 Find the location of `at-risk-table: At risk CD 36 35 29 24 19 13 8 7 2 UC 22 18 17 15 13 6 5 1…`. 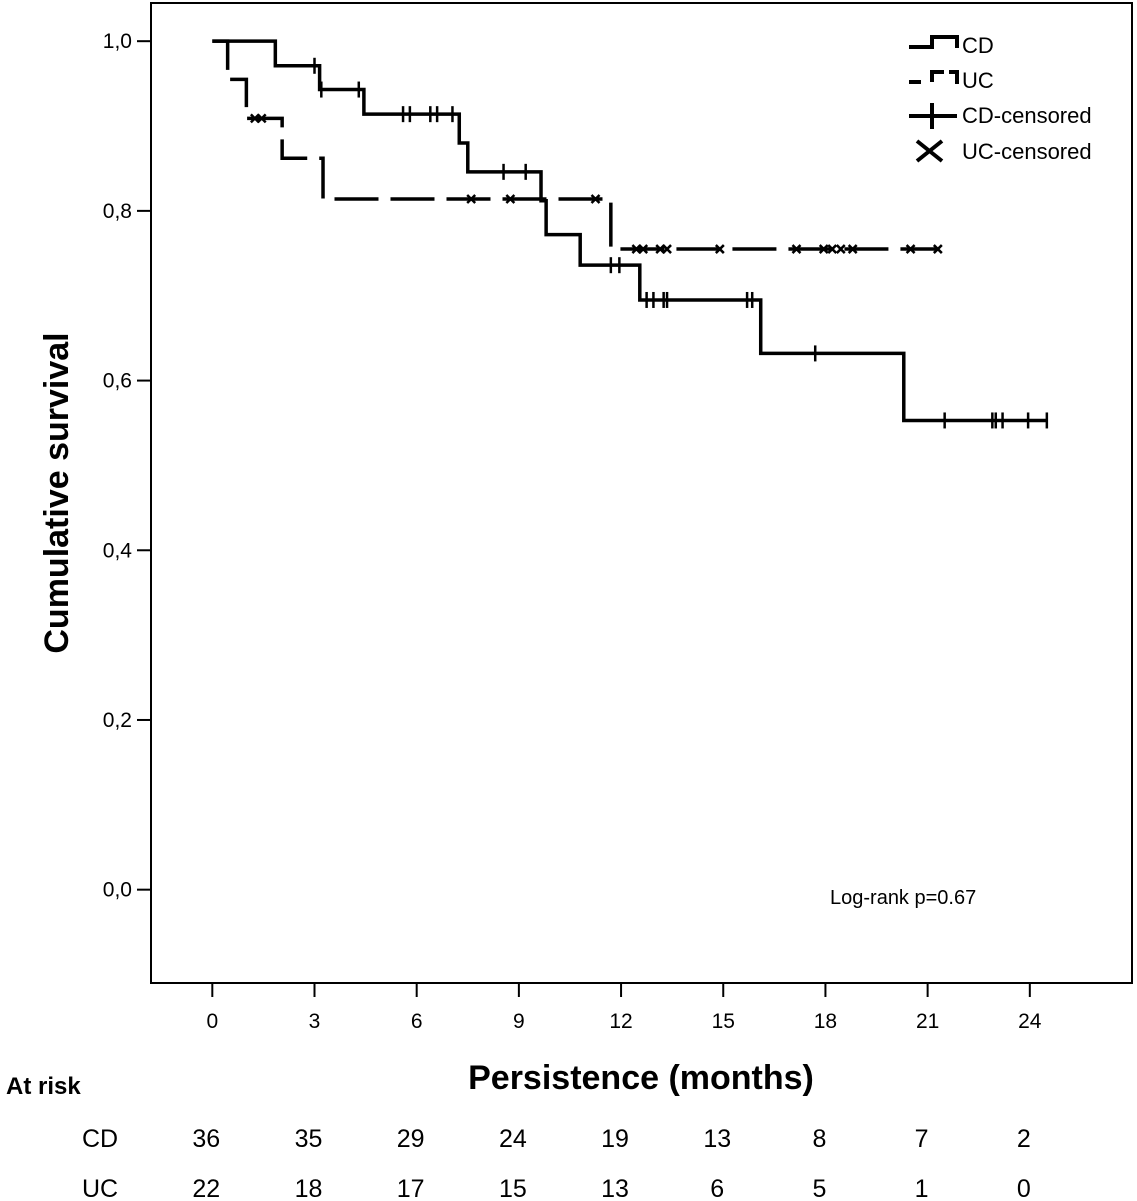

at-risk-table: At risk CD 36 35 29 24 19 13 8 7 2 UC 22 18 17 15 13 6 5 1… is located at coordinates (518, 1137).